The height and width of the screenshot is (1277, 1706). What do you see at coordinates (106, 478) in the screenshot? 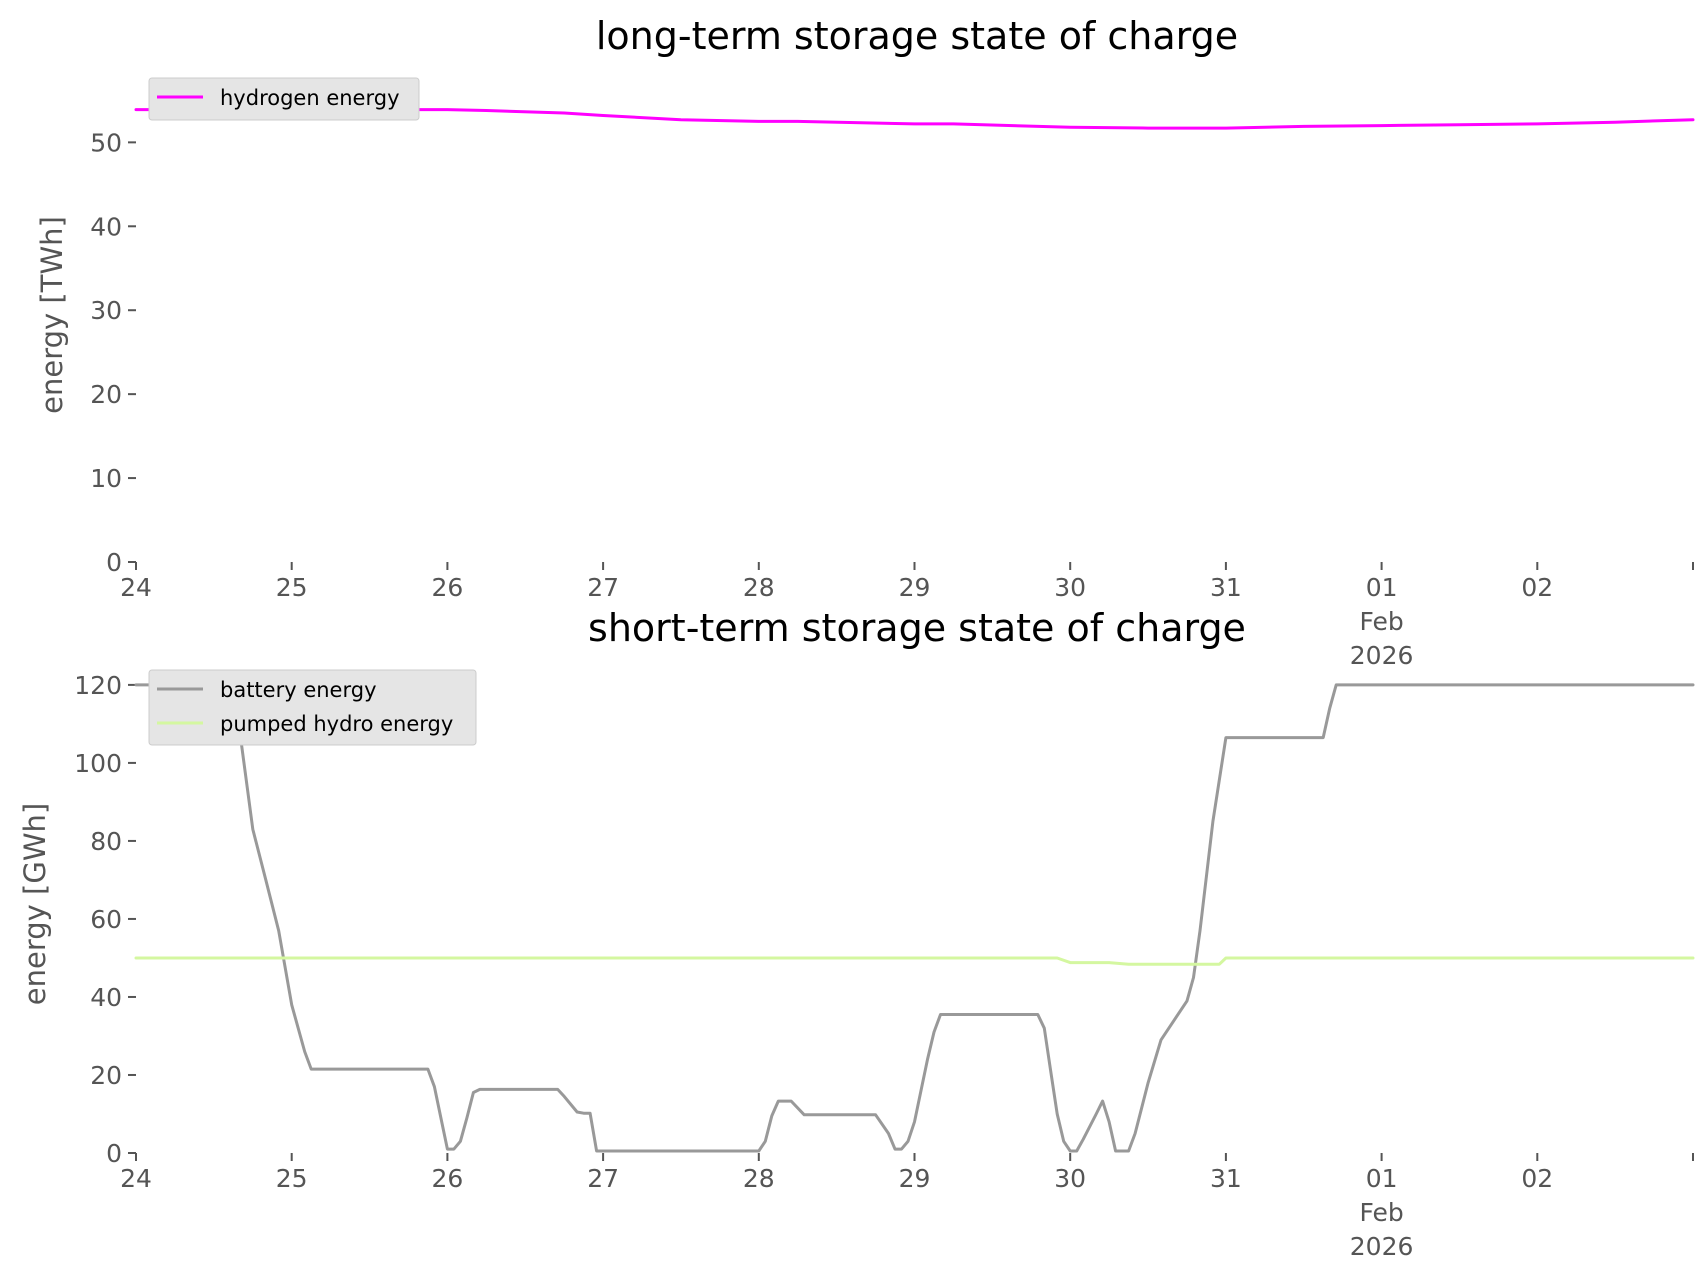
I see `long-term-chart-y-tick-label: 10` at bounding box center [106, 478].